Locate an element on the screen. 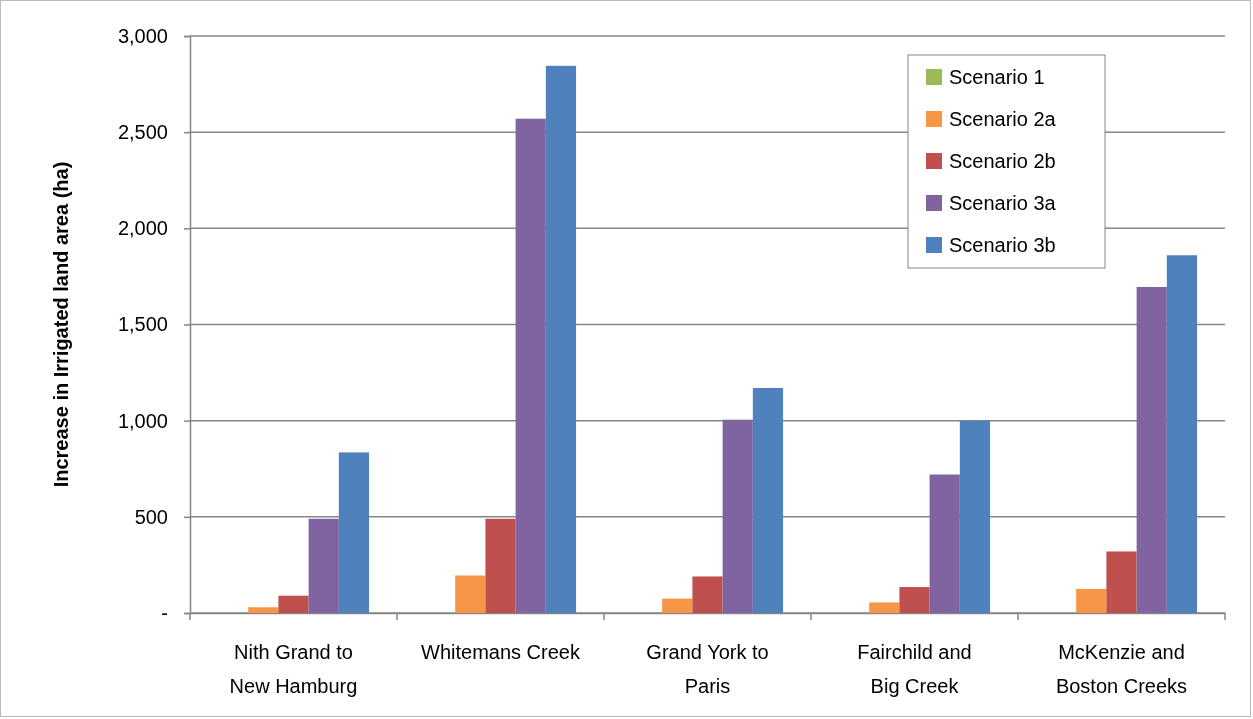 The image size is (1253, 719). x-tick-label: McKenzie and Boston Creeks is located at coordinates (1121, 669).